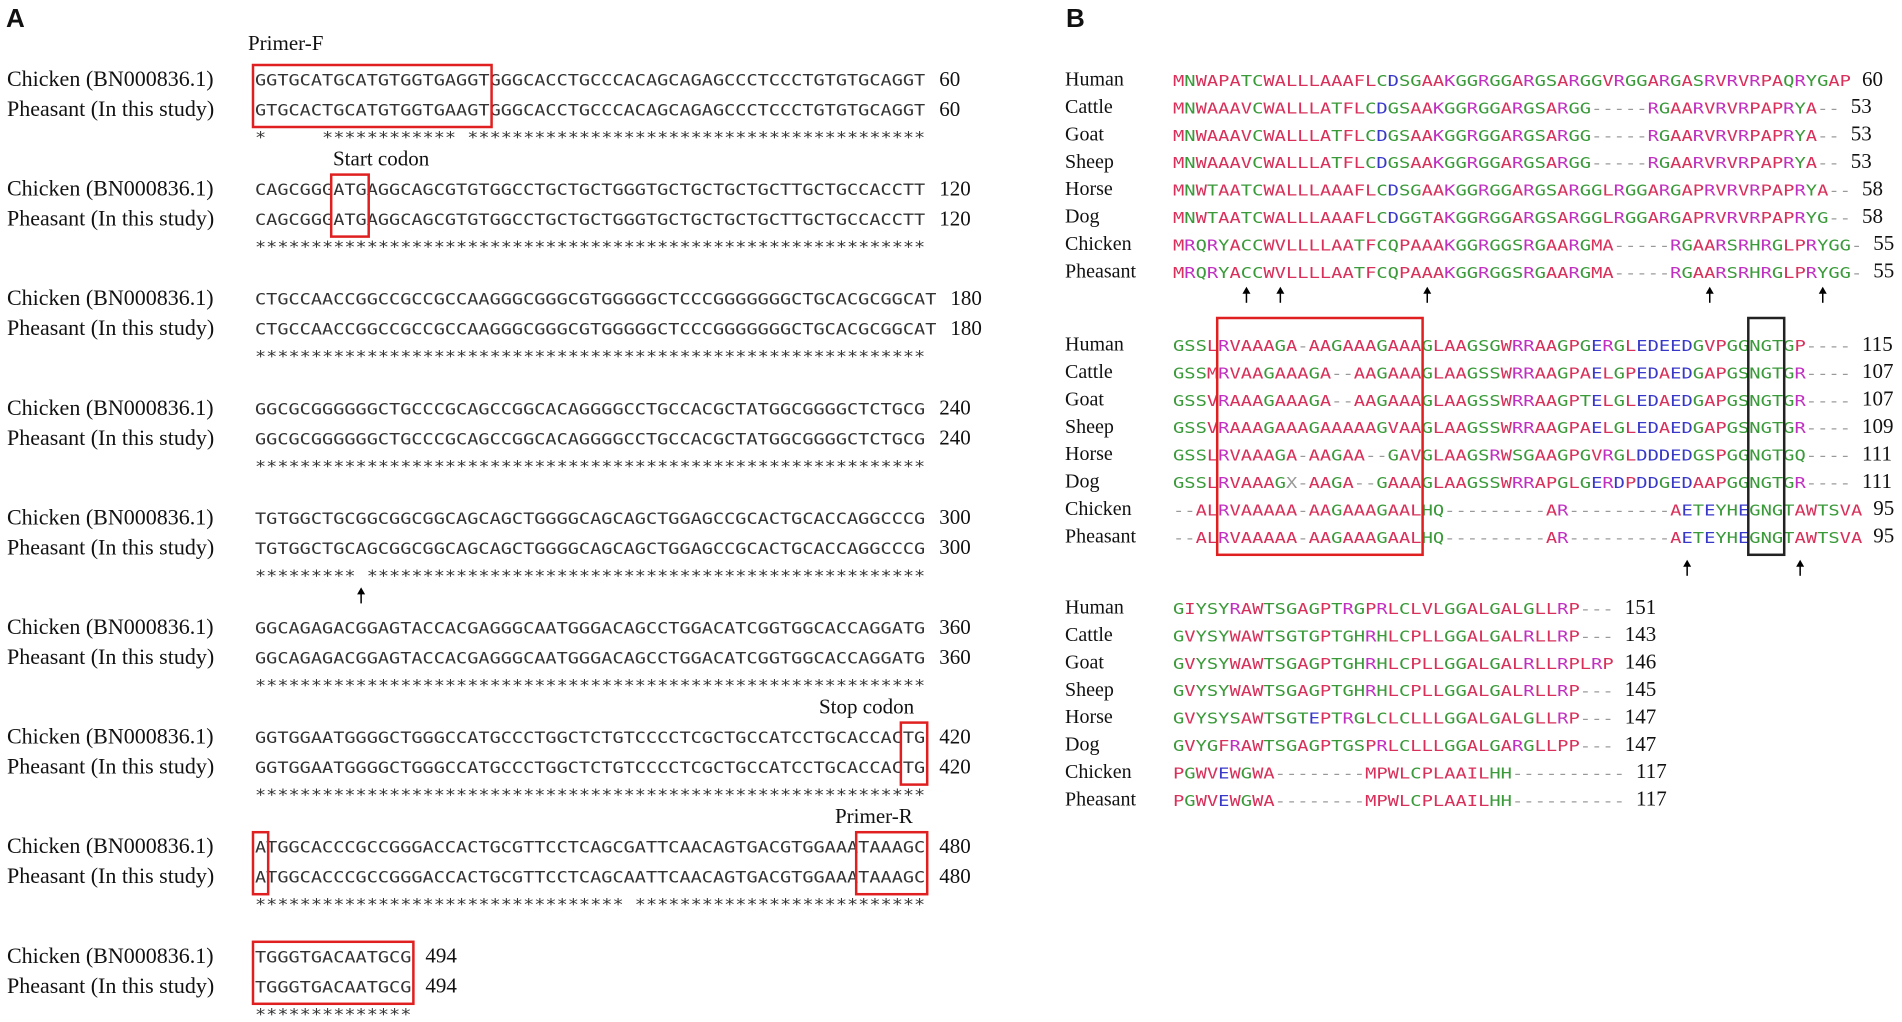 This screenshot has width=1902, height=1022. Describe the element at coordinates (1641, 634) in the screenshot. I see `position-number: 143` at that location.